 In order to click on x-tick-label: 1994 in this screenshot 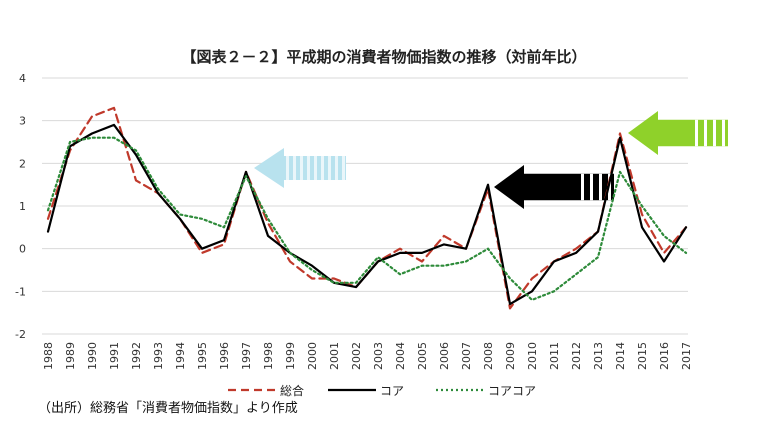, I will do `click(180, 356)`.